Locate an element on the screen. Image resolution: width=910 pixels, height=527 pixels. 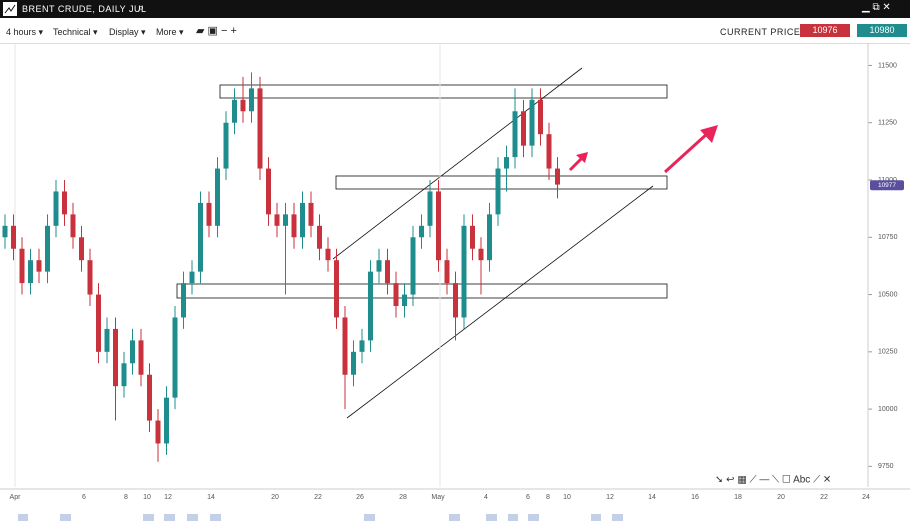
trend-line is located at coordinates (457, 163).